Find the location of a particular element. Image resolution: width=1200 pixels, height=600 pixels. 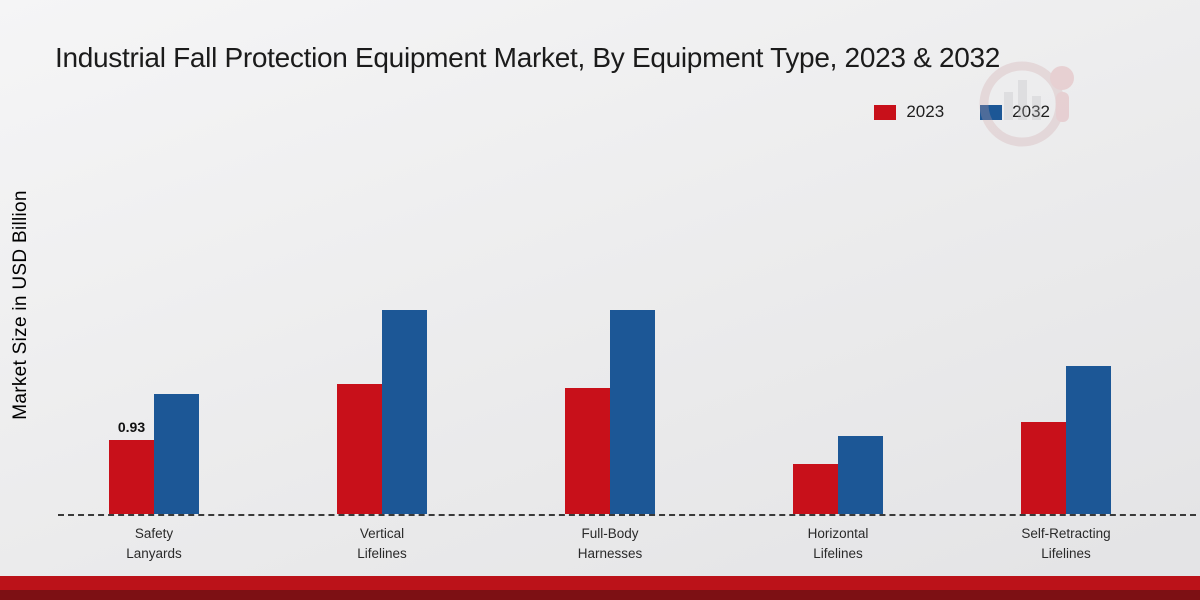

legend-item-2032: 2032 is located at coordinates (1015, 112).